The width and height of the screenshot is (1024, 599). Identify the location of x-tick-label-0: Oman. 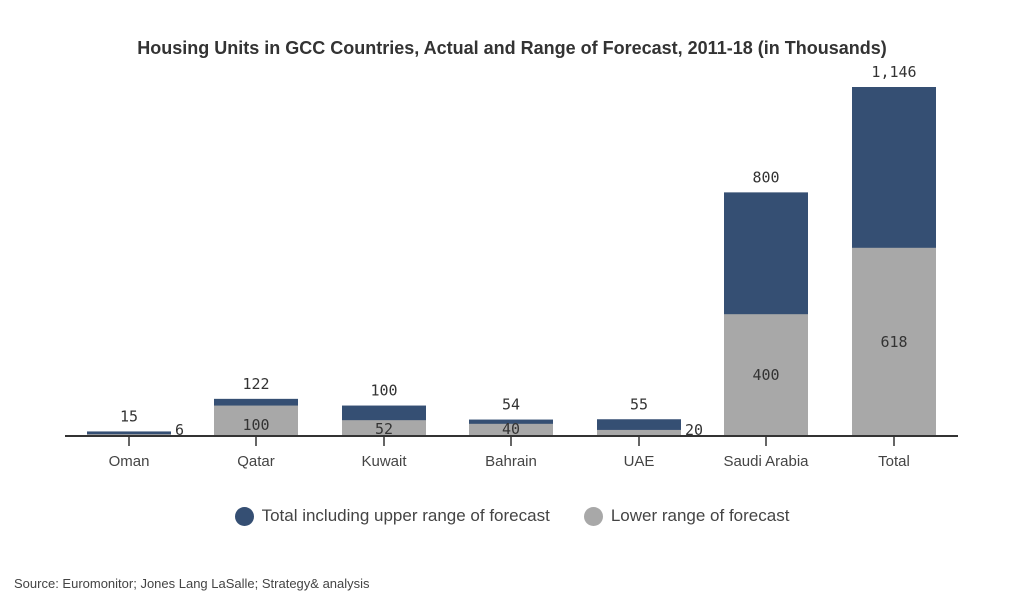
(129, 461).